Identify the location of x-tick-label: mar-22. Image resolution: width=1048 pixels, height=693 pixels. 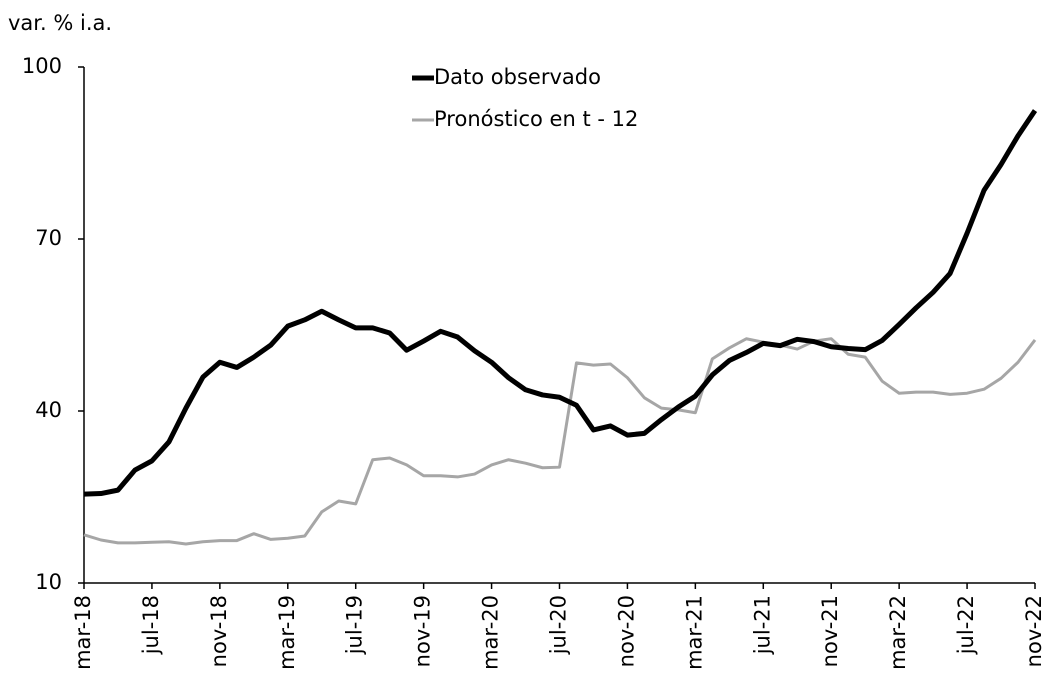
(898, 632).